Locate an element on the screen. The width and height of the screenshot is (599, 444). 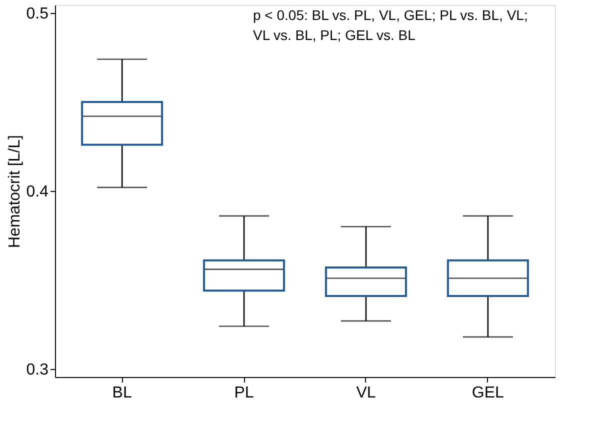
y-tick-label: 0.4 is located at coordinates (37, 192).